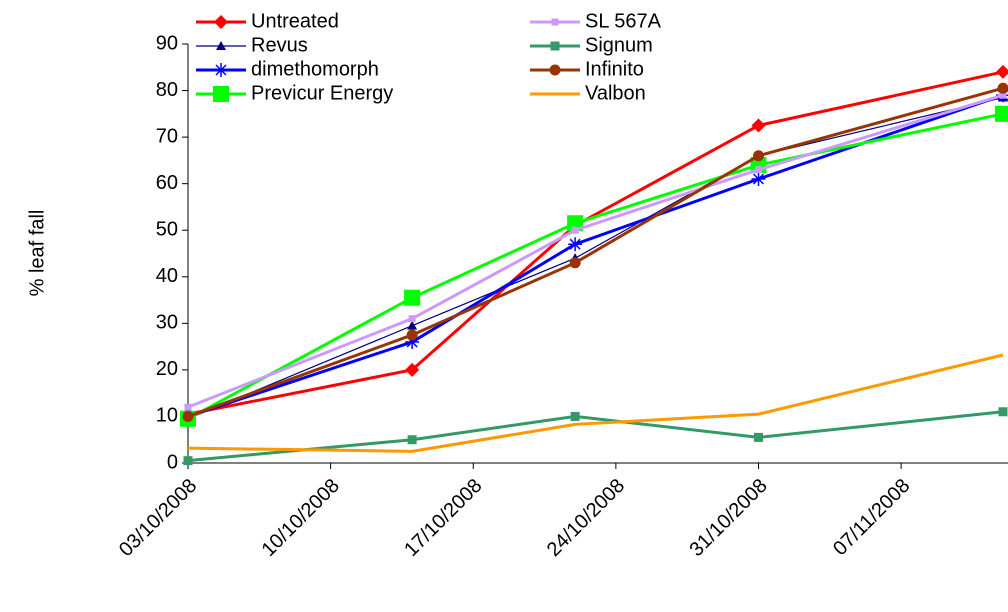  I want to click on y-tick-label: 30, so click(167, 323).